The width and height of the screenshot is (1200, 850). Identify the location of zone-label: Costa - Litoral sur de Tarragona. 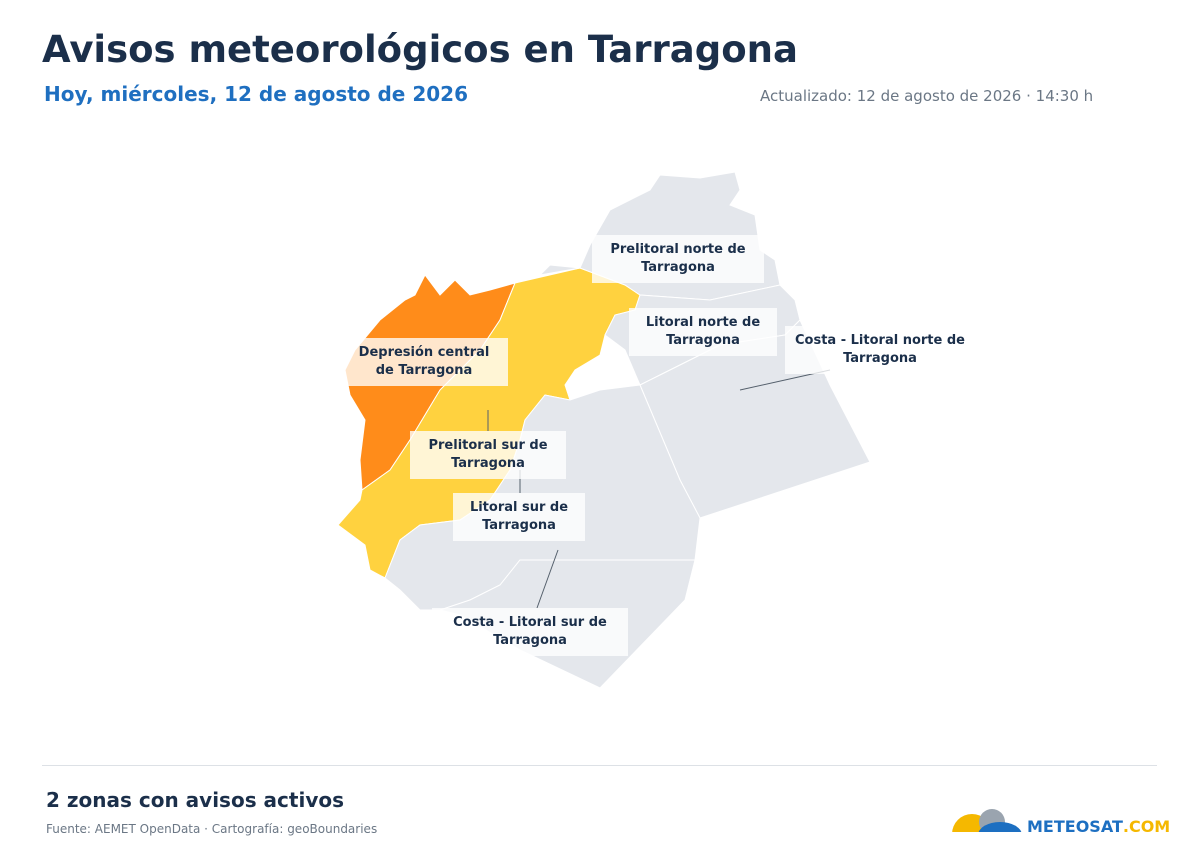
(530, 632).